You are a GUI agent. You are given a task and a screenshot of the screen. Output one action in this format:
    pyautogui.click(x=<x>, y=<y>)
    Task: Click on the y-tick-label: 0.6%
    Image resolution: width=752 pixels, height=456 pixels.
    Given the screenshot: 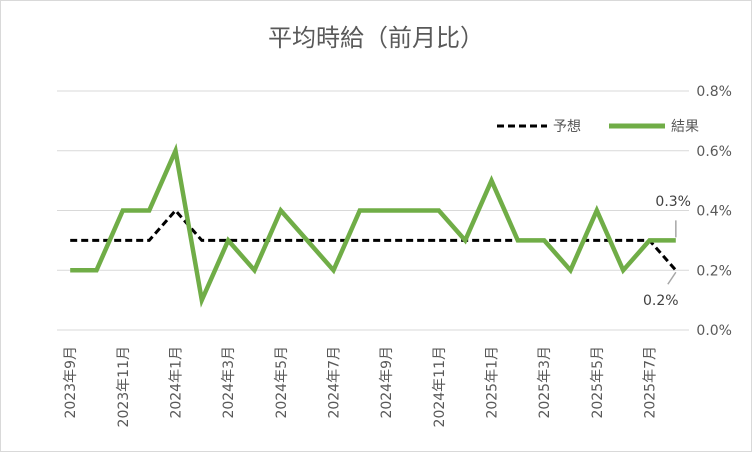 What is the action you would take?
    pyautogui.click(x=714, y=152)
    